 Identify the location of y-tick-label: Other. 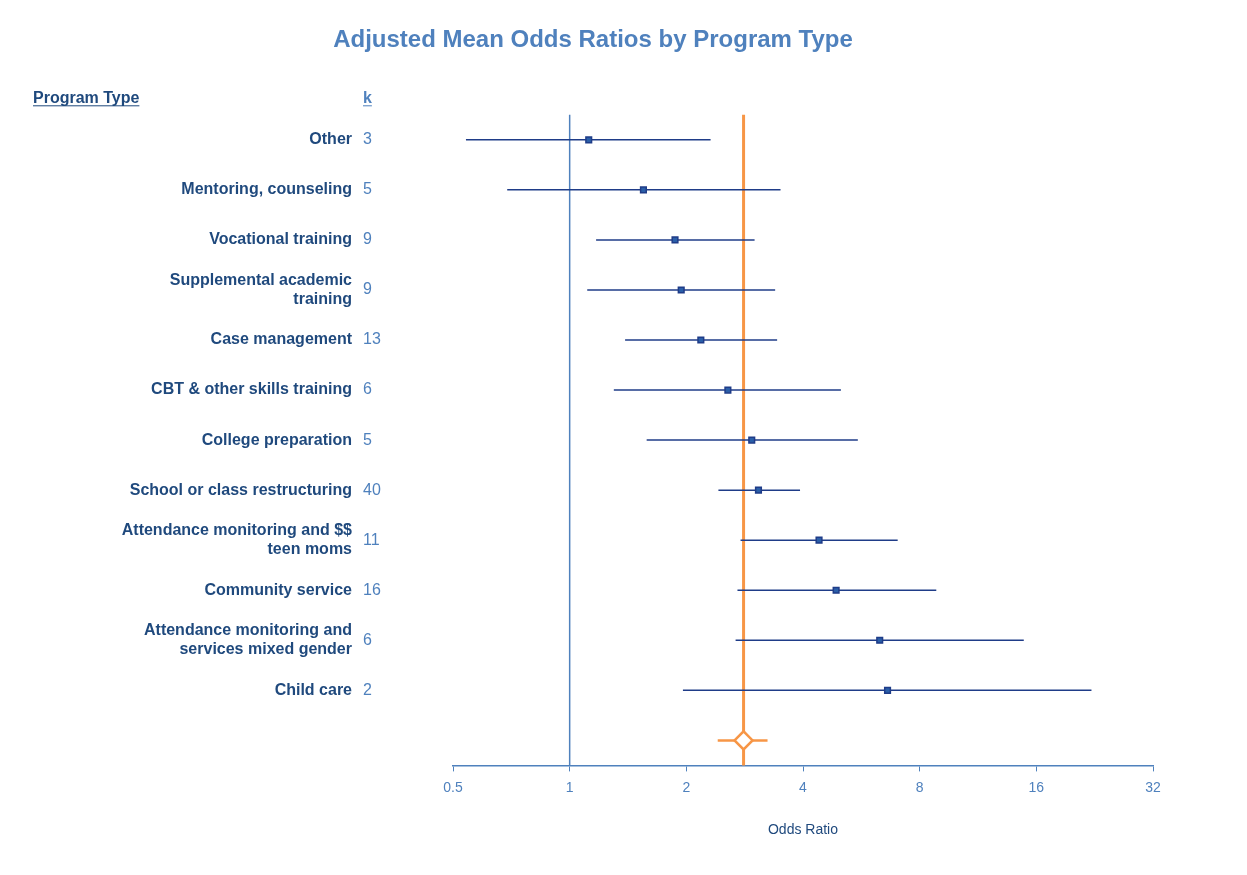
(330, 139).